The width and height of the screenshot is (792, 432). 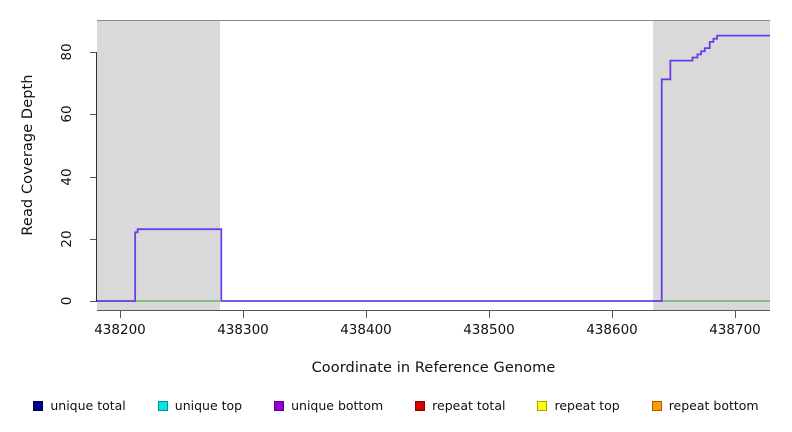 I want to click on legend-swatch-icon-unique-total, so click(x=38, y=405).